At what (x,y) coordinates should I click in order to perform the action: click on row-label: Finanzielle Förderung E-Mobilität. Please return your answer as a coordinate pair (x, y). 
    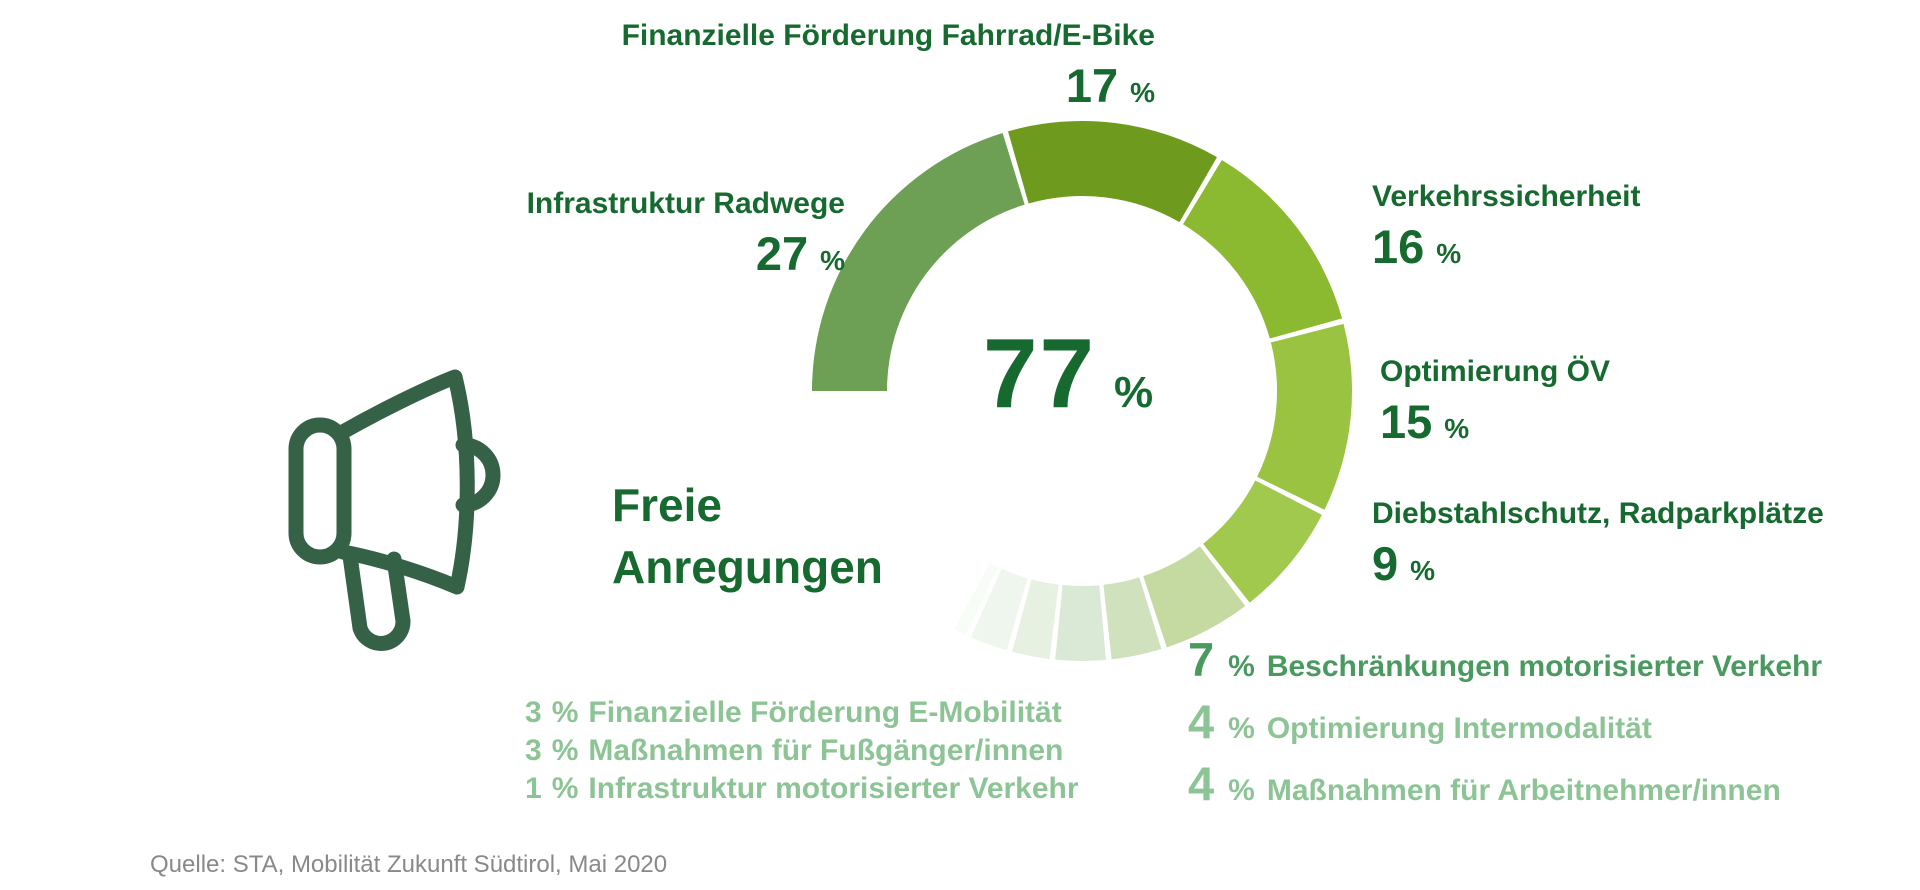
    Looking at the image, I should click on (825, 712).